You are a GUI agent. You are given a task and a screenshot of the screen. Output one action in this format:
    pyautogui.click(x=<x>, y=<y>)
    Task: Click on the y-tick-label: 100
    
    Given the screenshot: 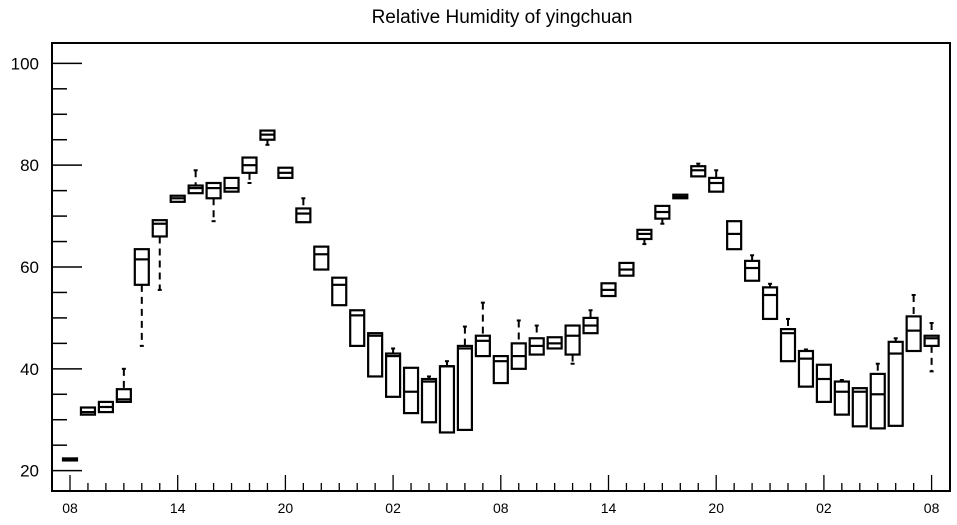 What is the action you would take?
    pyautogui.click(x=25, y=63)
    